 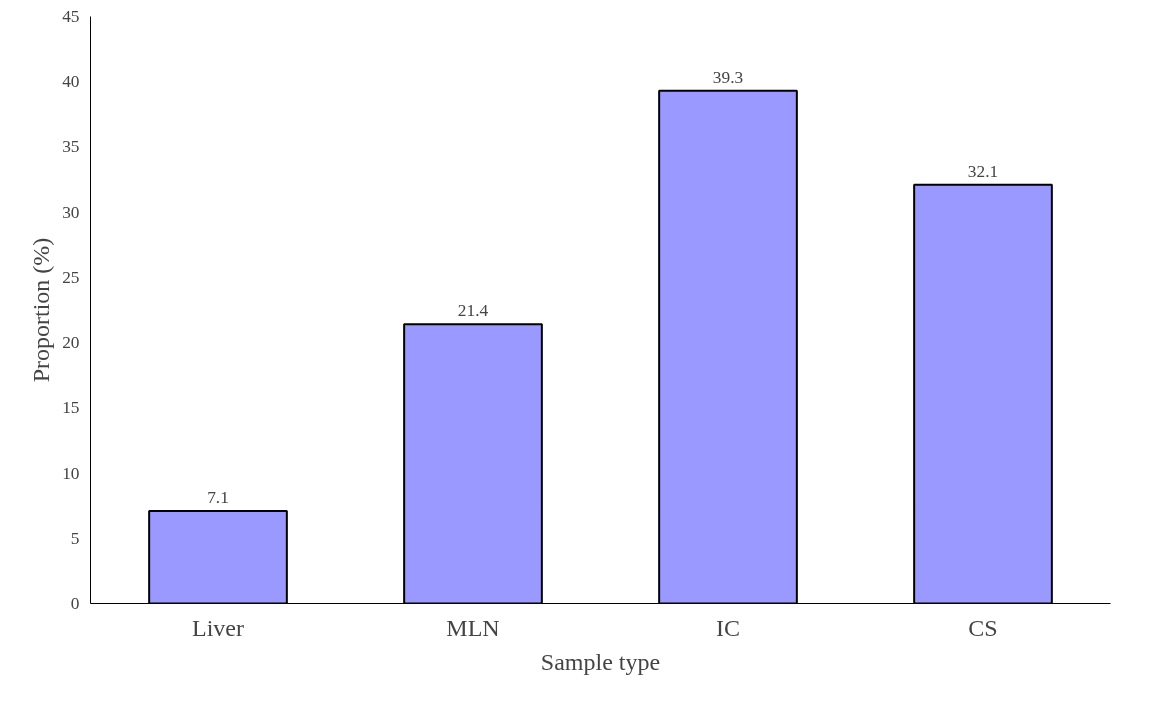 I want to click on y-tick-label: 10, so click(x=71, y=473).